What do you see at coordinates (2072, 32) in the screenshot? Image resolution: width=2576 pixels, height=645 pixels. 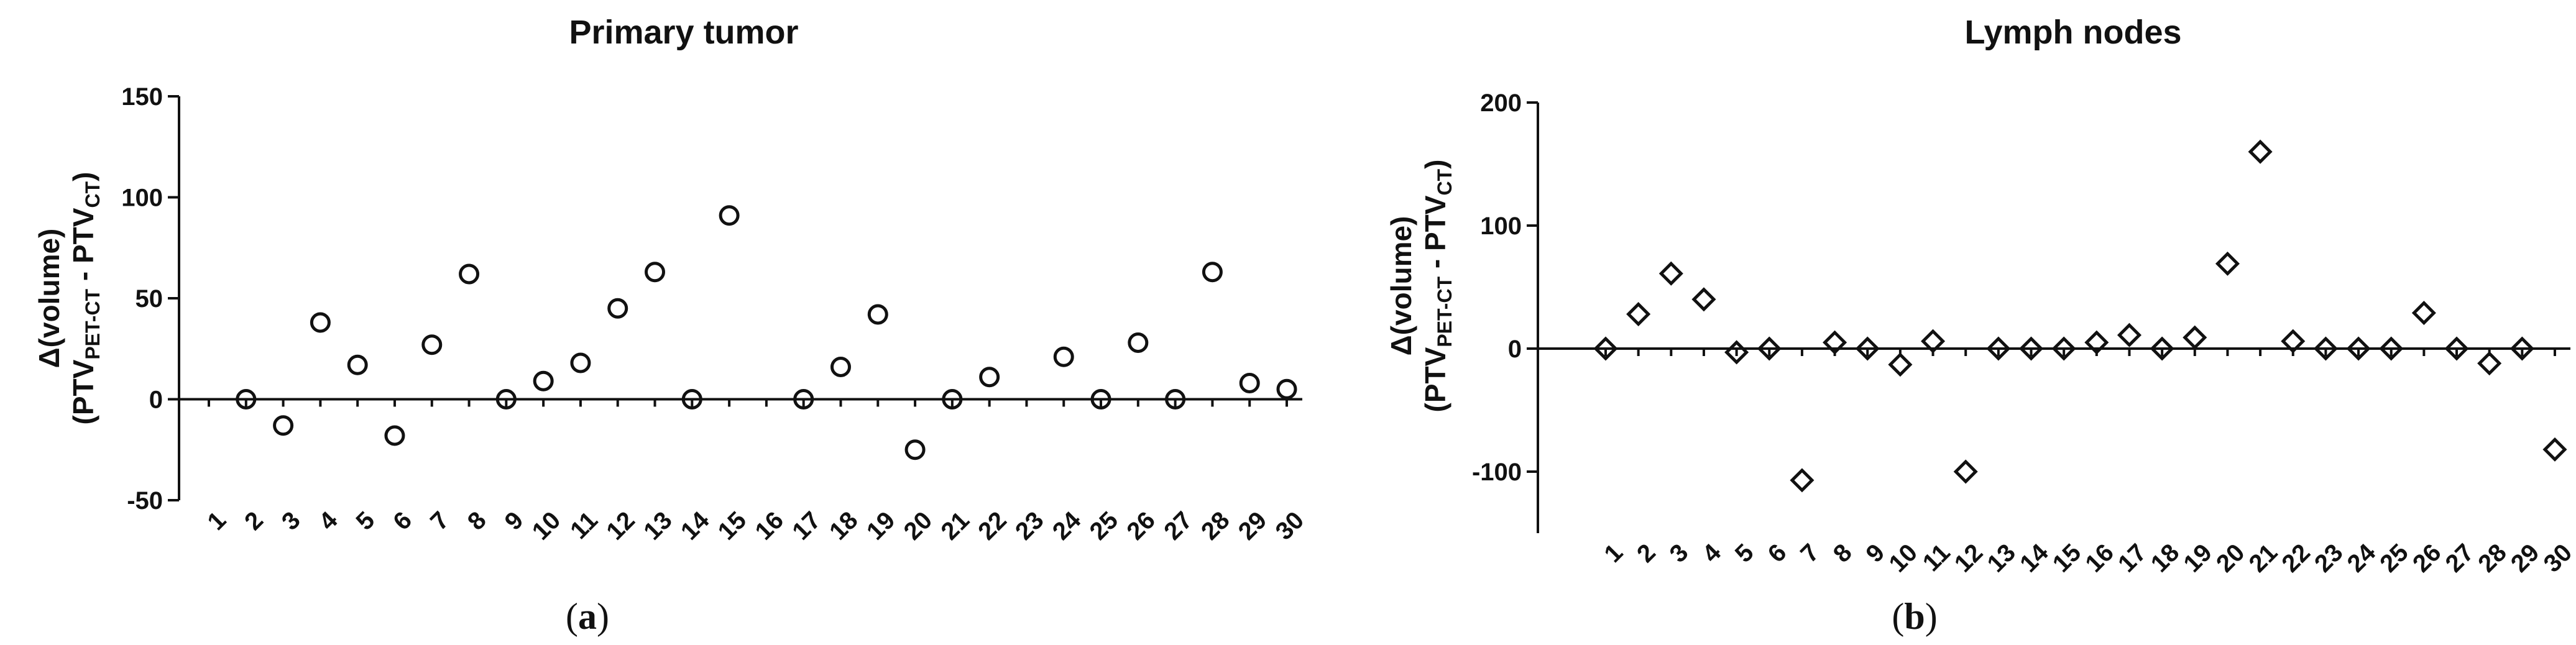 I see `chart-title: Lymph nodes` at bounding box center [2072, 32].